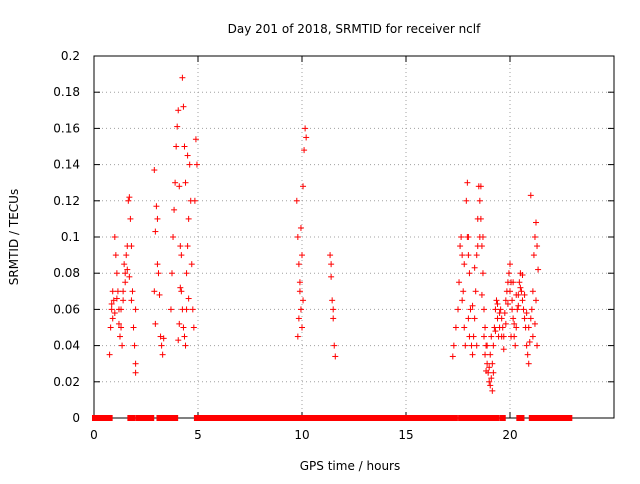 The height and width of the screenshot is (484, 640). Describe the element at coordinates (509, 435) in the screenshot. I see `x-tick-label: 20` at that location.